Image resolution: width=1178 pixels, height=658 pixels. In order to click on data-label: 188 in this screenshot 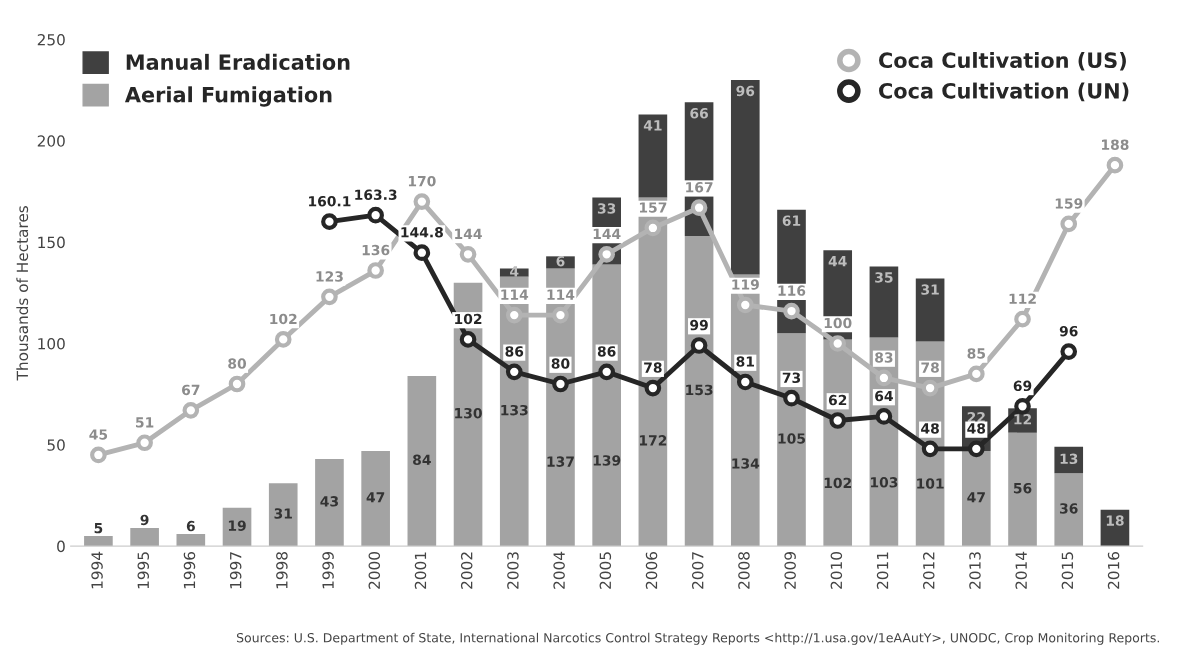, I will do `click(1115, 144)`.